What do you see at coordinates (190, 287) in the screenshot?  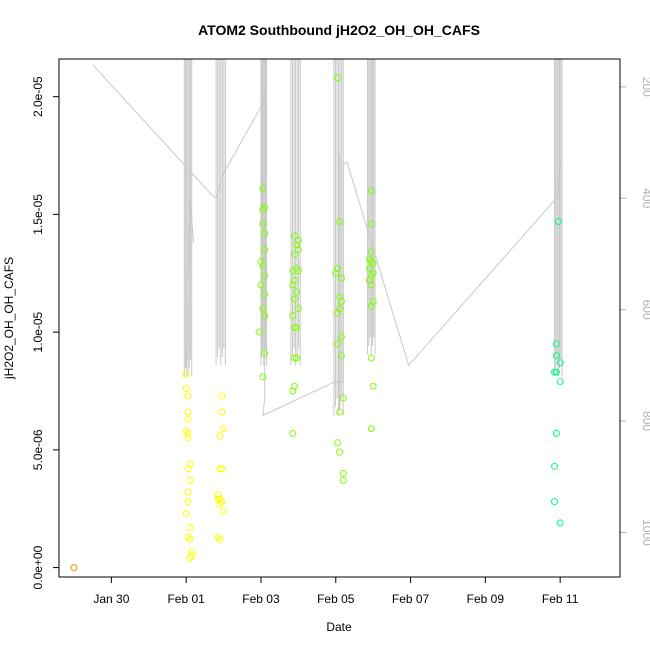 I see `secondary-line` at bounding box center [190, 287].